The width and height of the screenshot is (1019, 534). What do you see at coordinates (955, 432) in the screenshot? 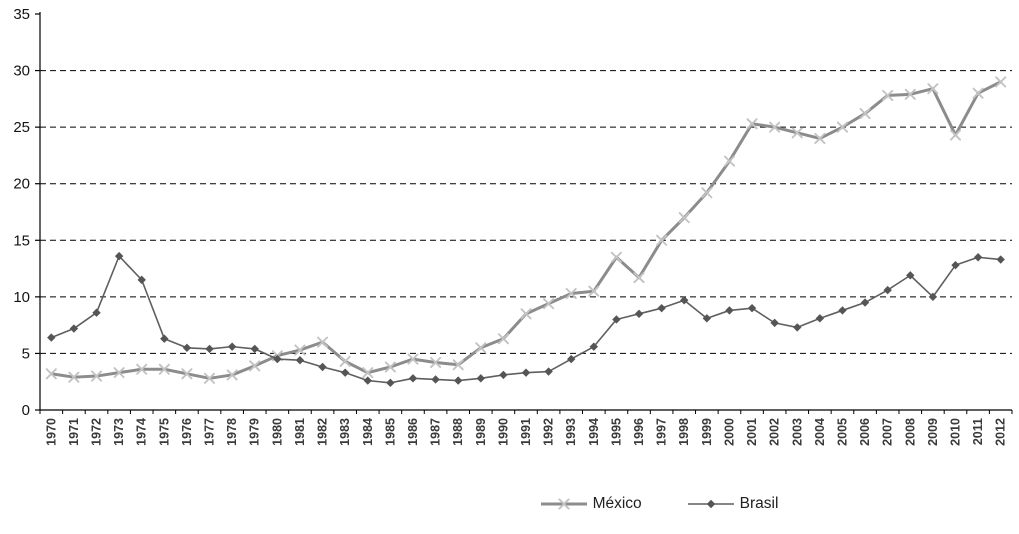
I see `svg-text: 2010` at bounding box center [955, 432].